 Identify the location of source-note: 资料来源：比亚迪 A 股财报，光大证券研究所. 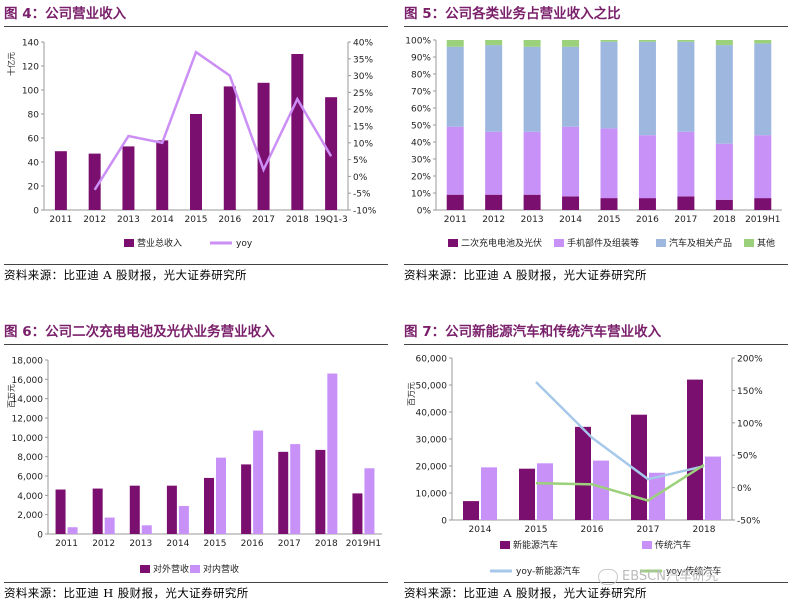
(525, 593).